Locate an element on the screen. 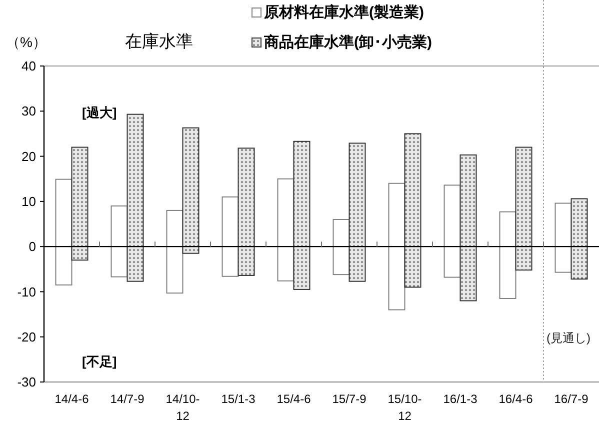  y-tick-label: 0 is located at coordinates (32, 246).